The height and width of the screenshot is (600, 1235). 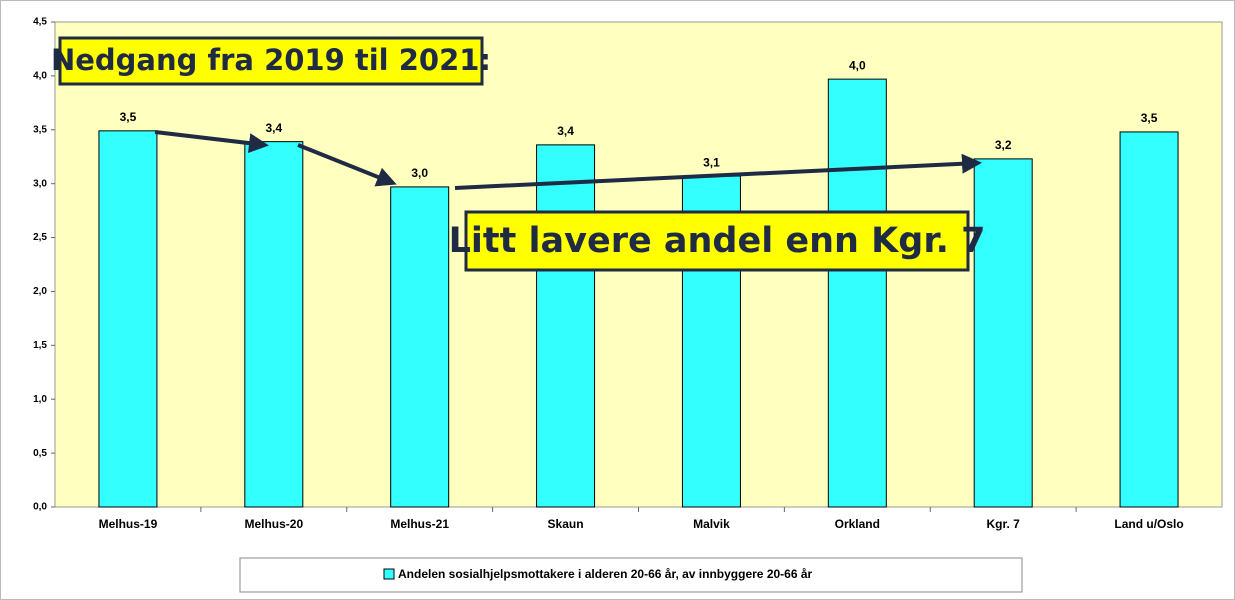 What do you see at coordinates (273, 524) in the screenshot?
I see `x-tick-label: Melhus-20` at bounding box center [273, 524].